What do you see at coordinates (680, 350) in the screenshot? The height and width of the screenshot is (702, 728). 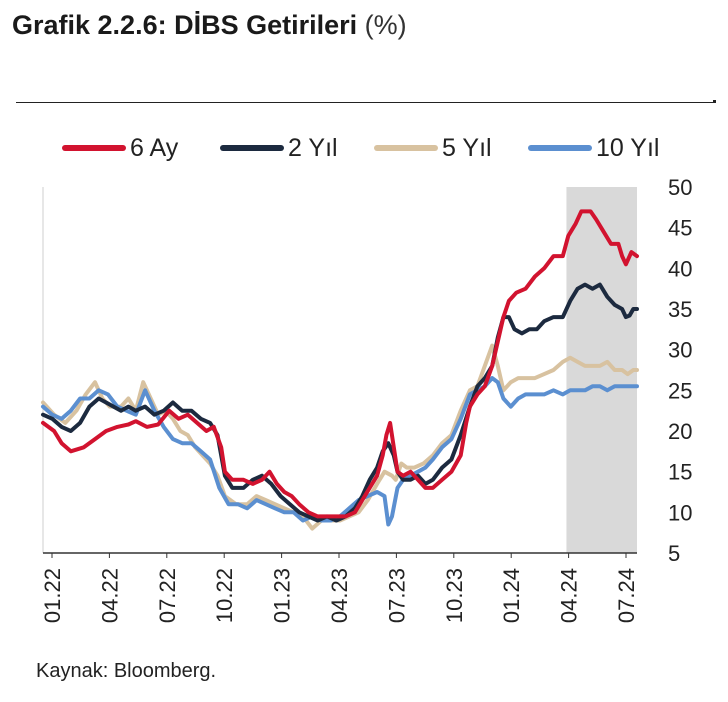 I see `y-tick-label: 30` at bounding box center [680, 350].